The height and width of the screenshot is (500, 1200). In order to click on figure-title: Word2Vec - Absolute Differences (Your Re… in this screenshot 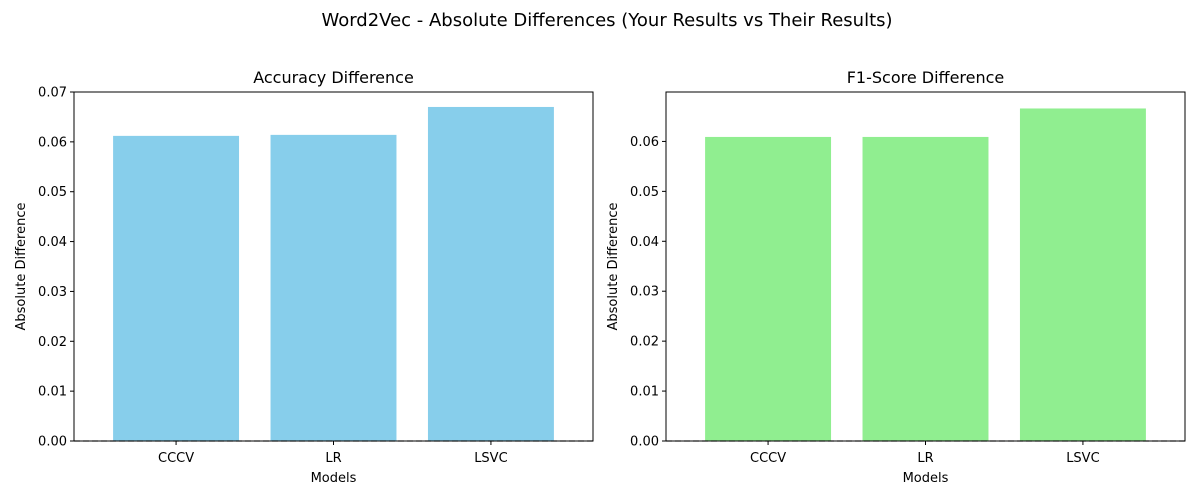, I will do `click(606, 20)`.